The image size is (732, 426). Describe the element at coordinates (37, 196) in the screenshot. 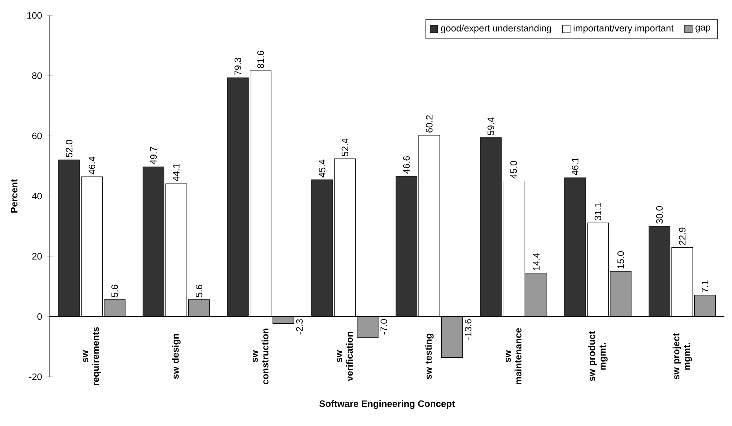

I see `y-tick-label: 40` at that location.